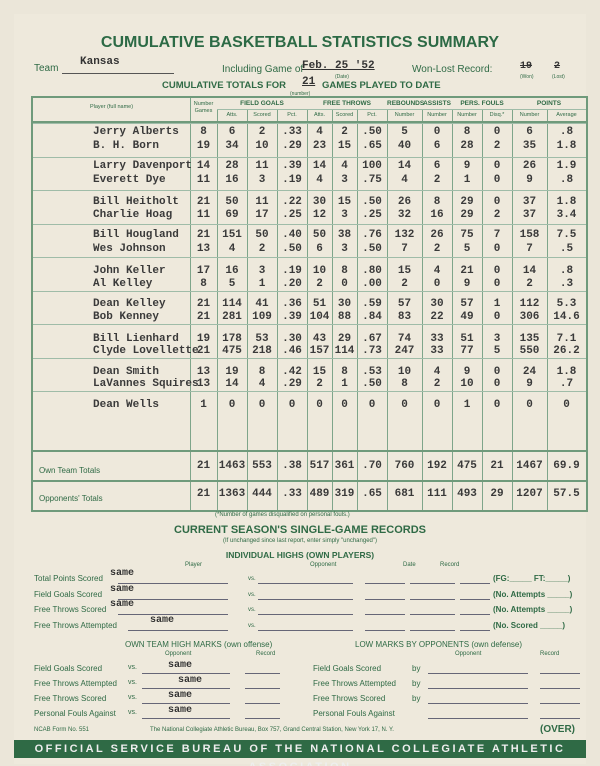 Image resolution: width=600 pixels, height=766 pixels. Describe the element at coordinates (529, 625) in the screenshot. I see `record-extra: (No. Scored _____)` at that location.